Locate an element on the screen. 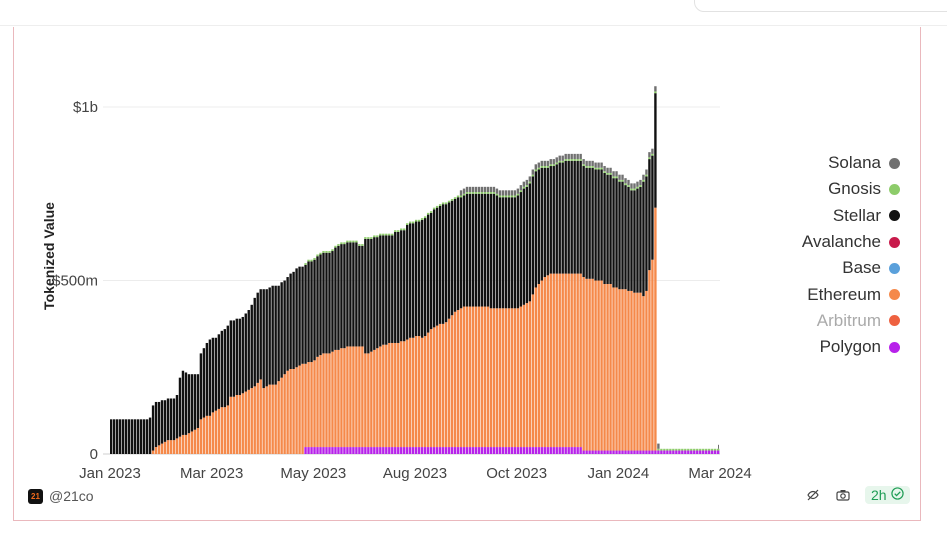 The image size is (947, 551). legend-item-gnosis: Gnosis is located at coordinates (835, 189).